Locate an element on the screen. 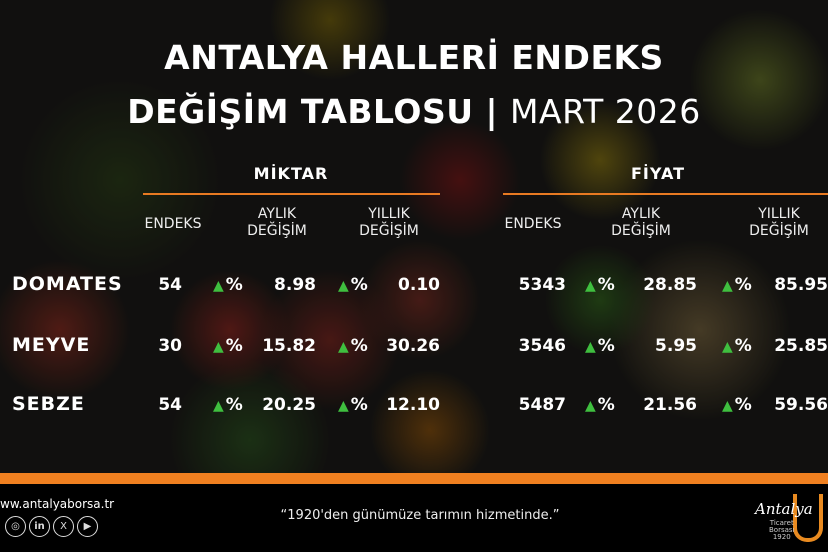 The image size is (828, 552). value-fiyat-endeks: 5487 is located at coordinates (542, 405).